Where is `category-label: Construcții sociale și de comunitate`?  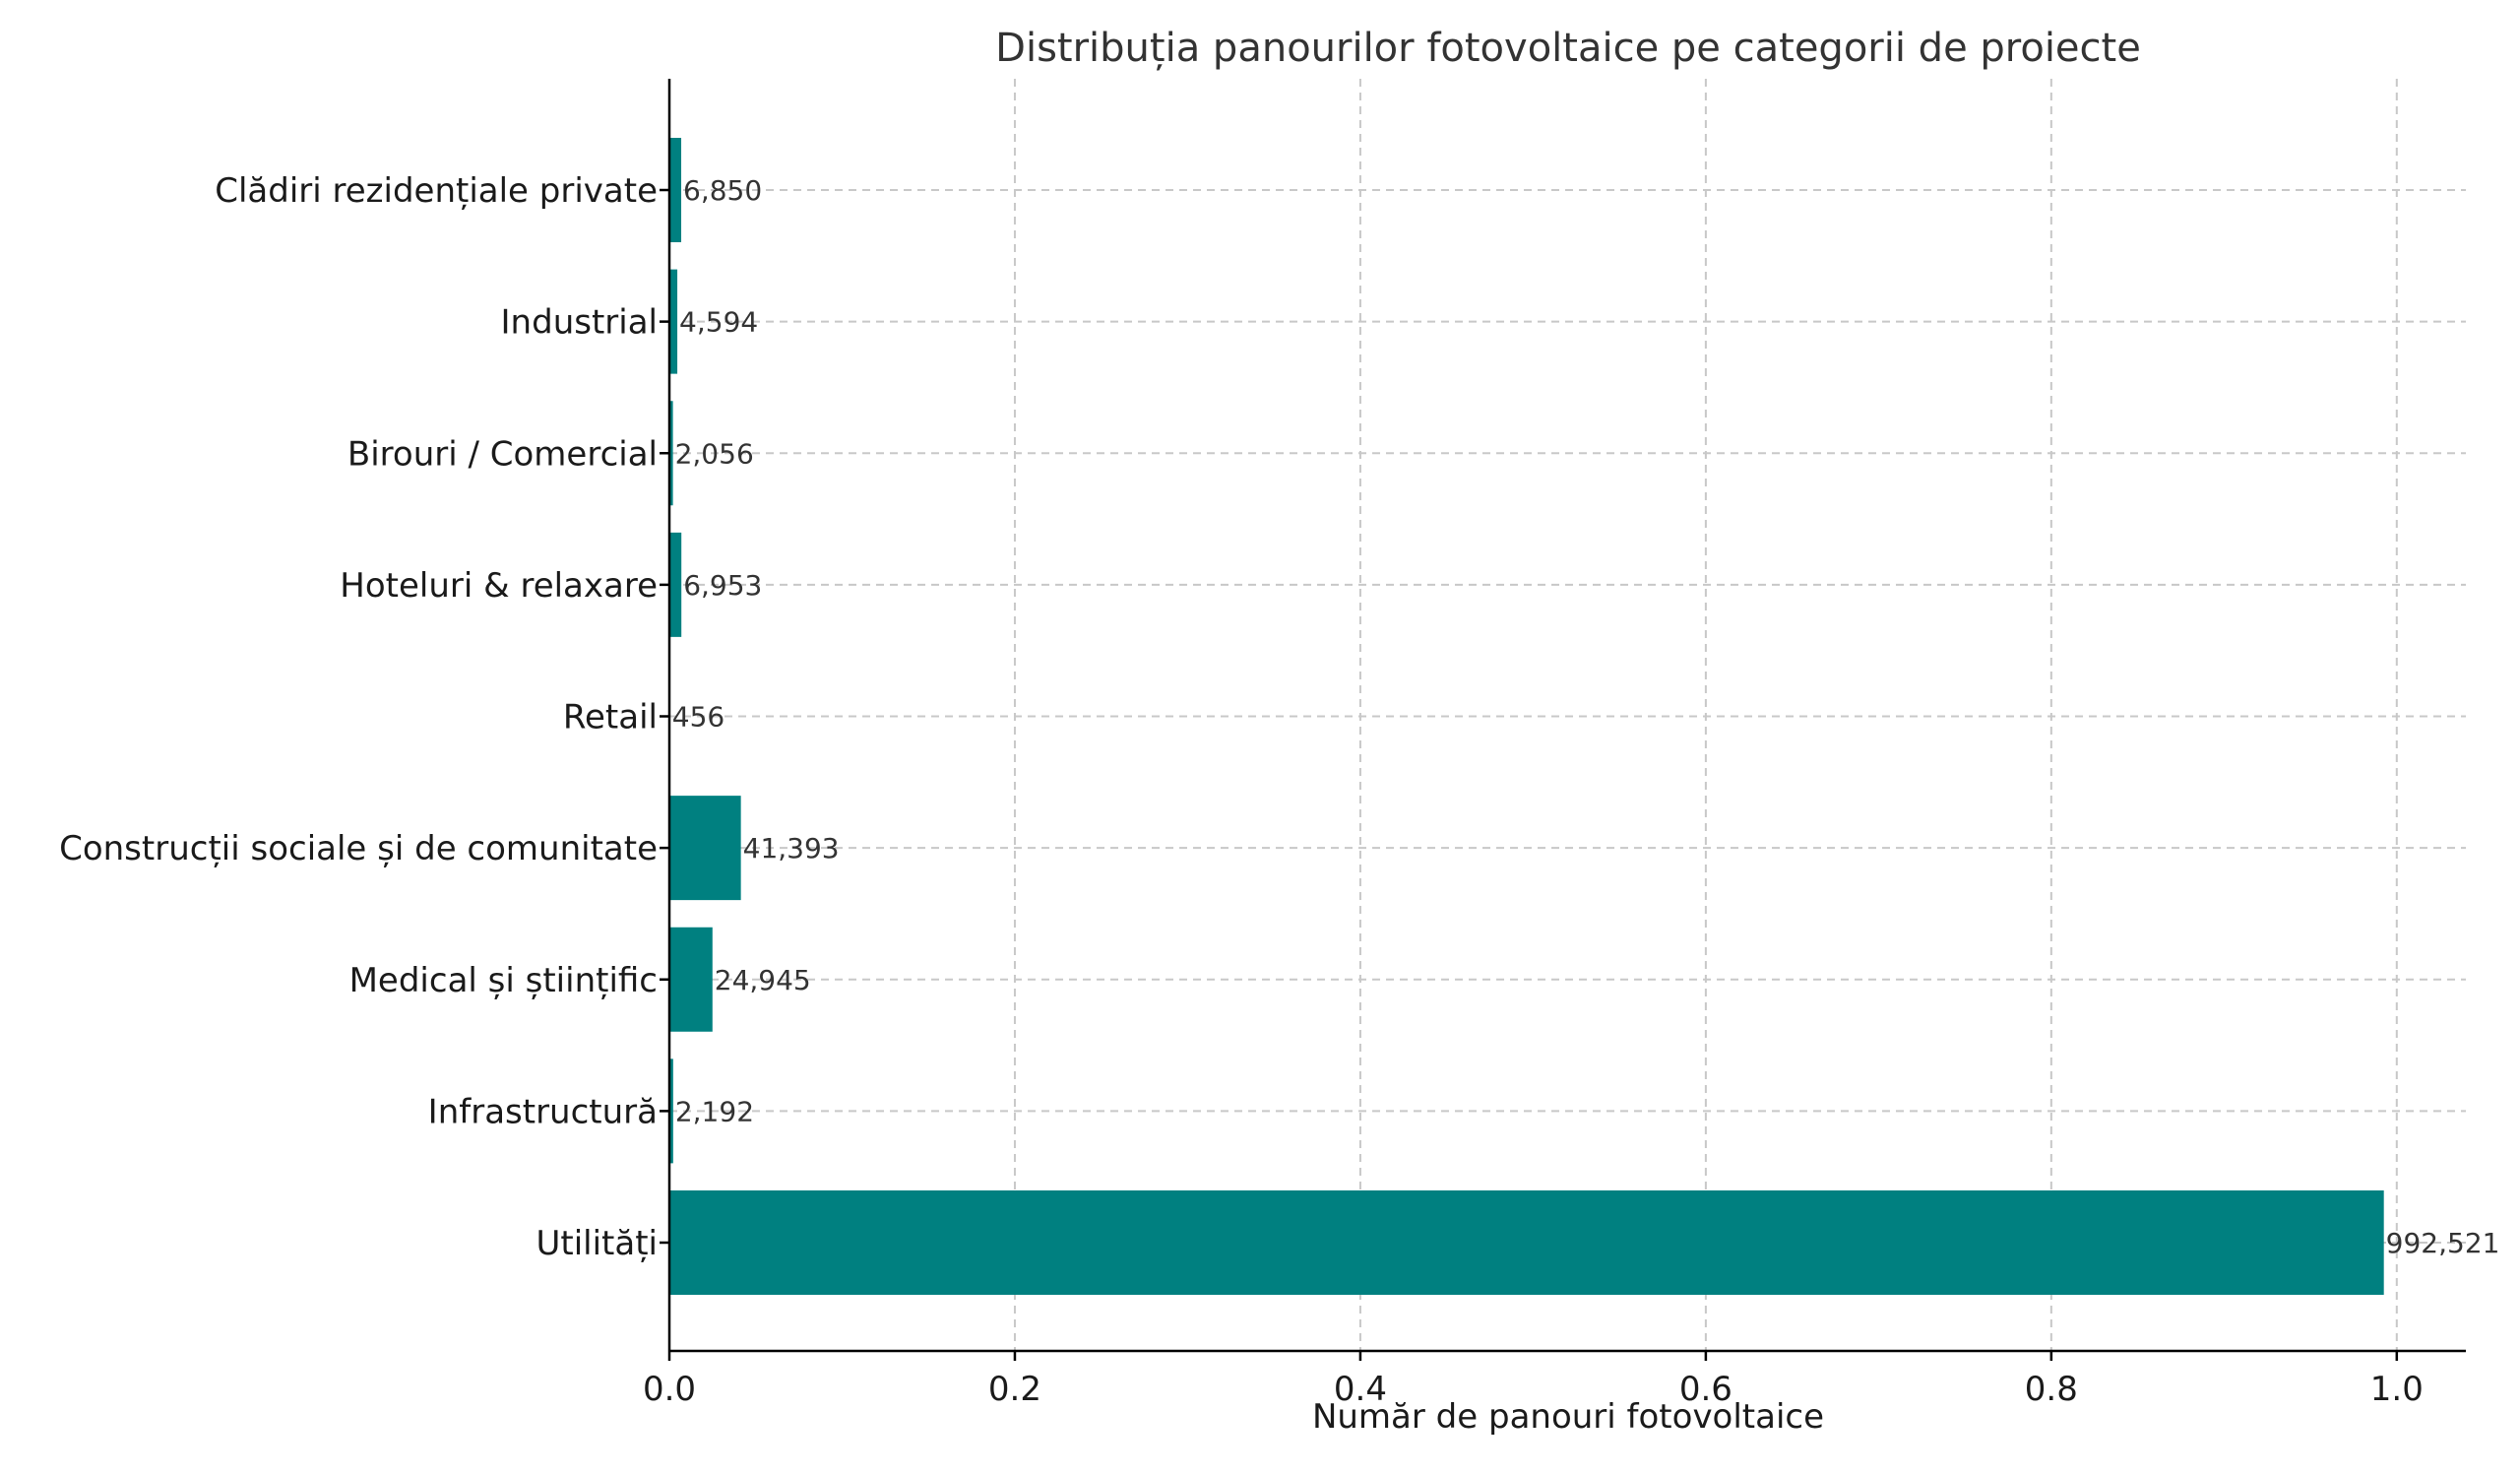
category-label: Construcții sociale și de comunitate is located at coordinates (358, 848).